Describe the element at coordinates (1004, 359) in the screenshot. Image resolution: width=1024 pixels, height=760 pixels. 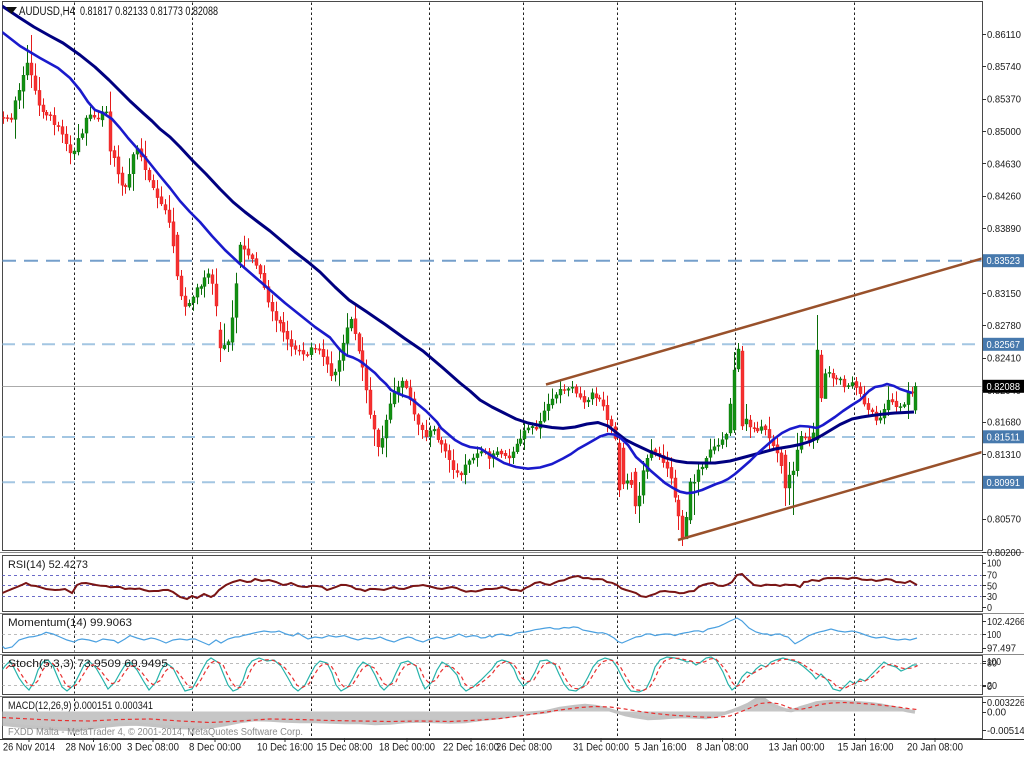
I see `svg-text: 0.82410` at that location.